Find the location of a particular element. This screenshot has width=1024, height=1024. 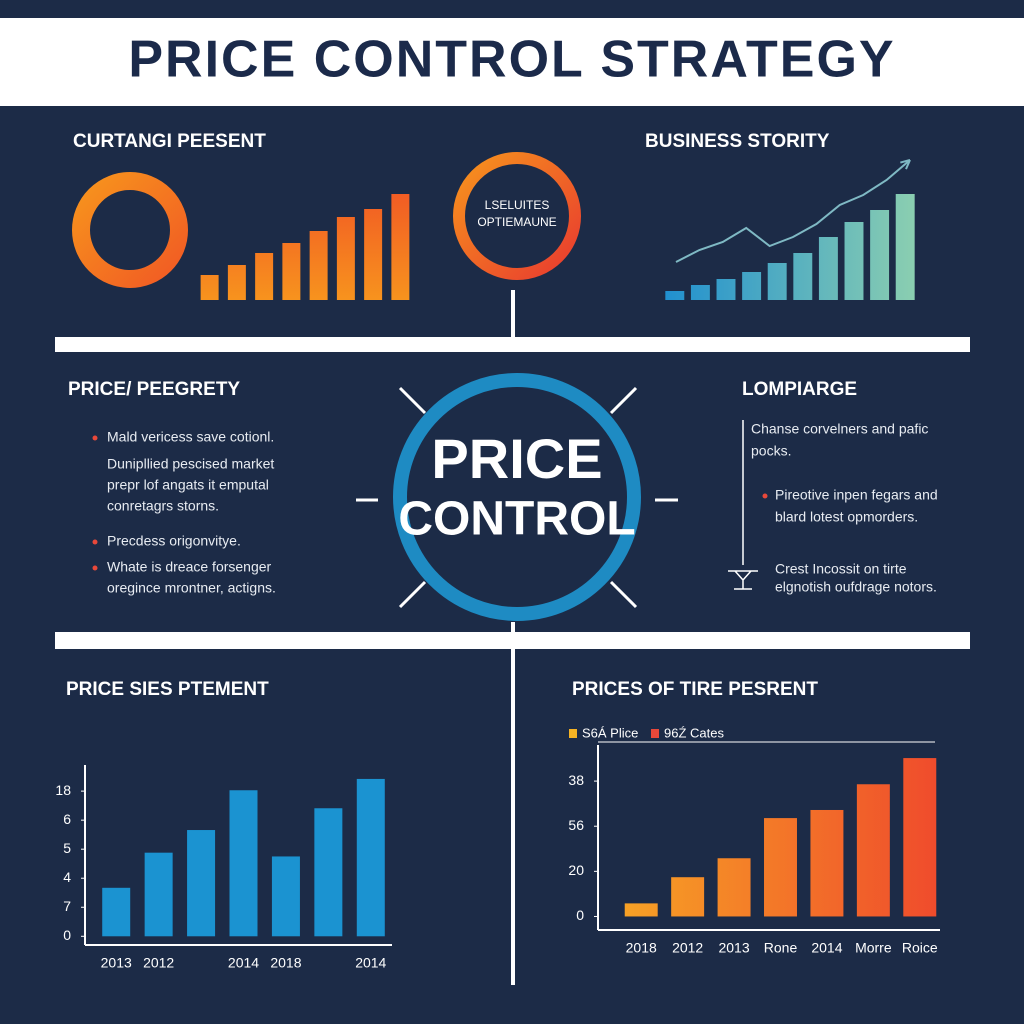

section-title: PRICES OF TIRE PESRENT is located at coordinates (695, 689).